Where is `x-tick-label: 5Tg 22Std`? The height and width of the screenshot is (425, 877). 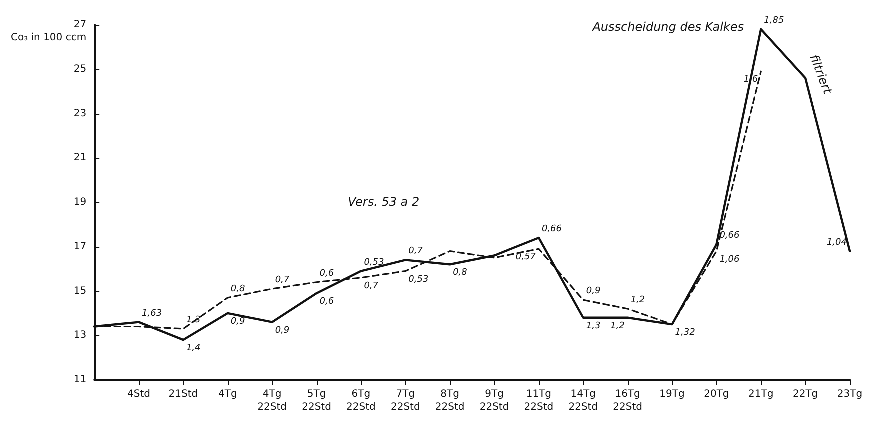
x-tick-label: 5Tg 22Std is located at coordinates (317, 401).